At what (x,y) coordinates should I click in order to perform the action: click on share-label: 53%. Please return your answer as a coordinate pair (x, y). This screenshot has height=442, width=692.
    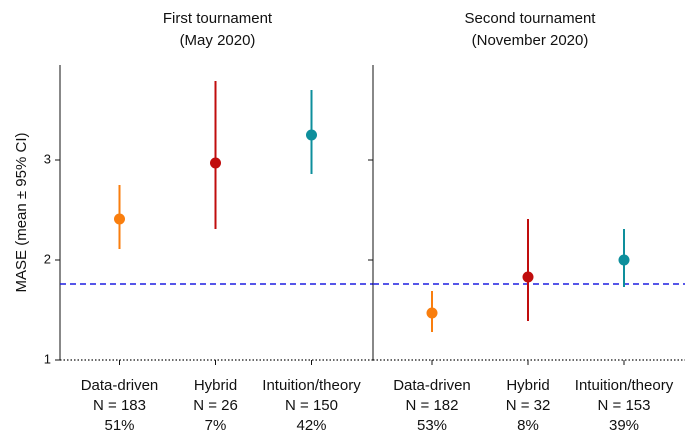
    Looking at the image, I should click on (432, 425).